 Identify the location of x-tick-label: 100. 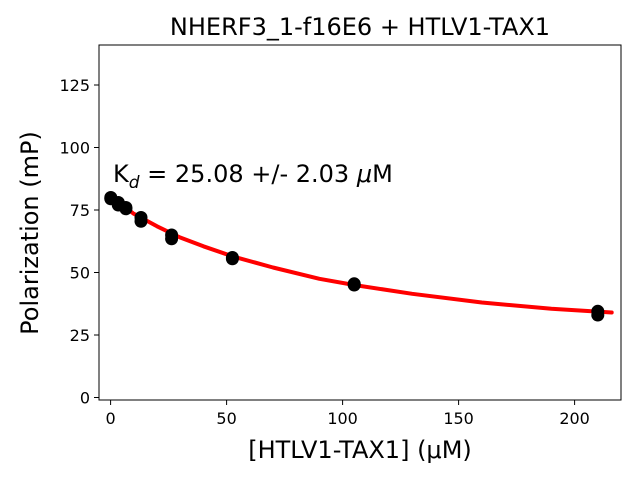
(342, 418).